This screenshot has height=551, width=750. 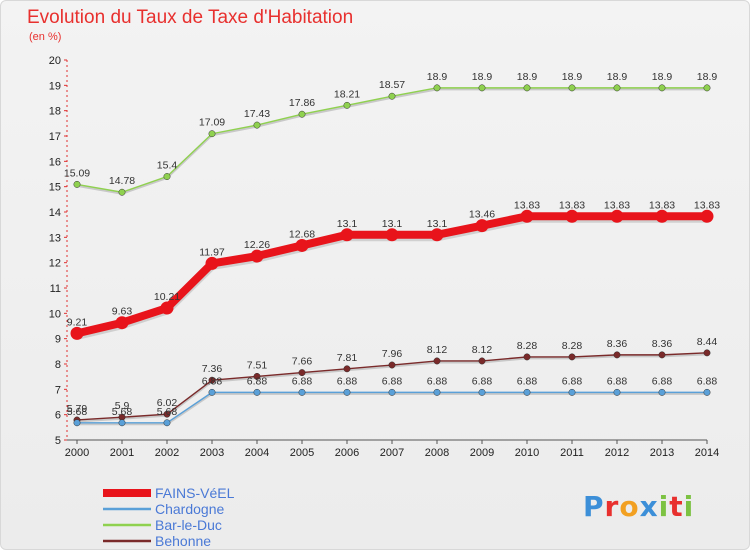 I want to click on x-tick-label: 2008, so click(x=437, y=453).